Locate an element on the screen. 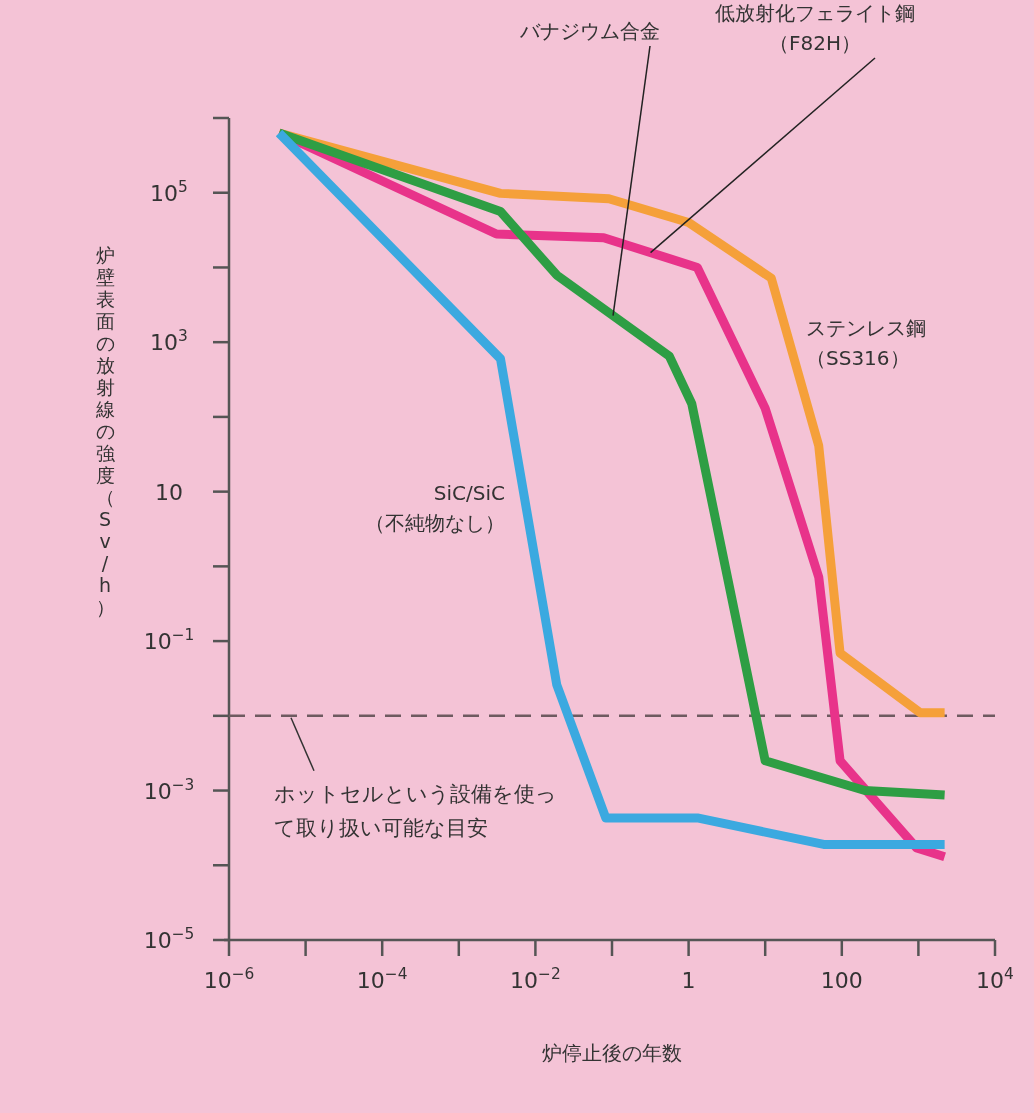 Image resolution: width=1034 pixels, height=1113 pixels. y-tick-label: 10$^{3}$ is located at coordinates (169, 341).